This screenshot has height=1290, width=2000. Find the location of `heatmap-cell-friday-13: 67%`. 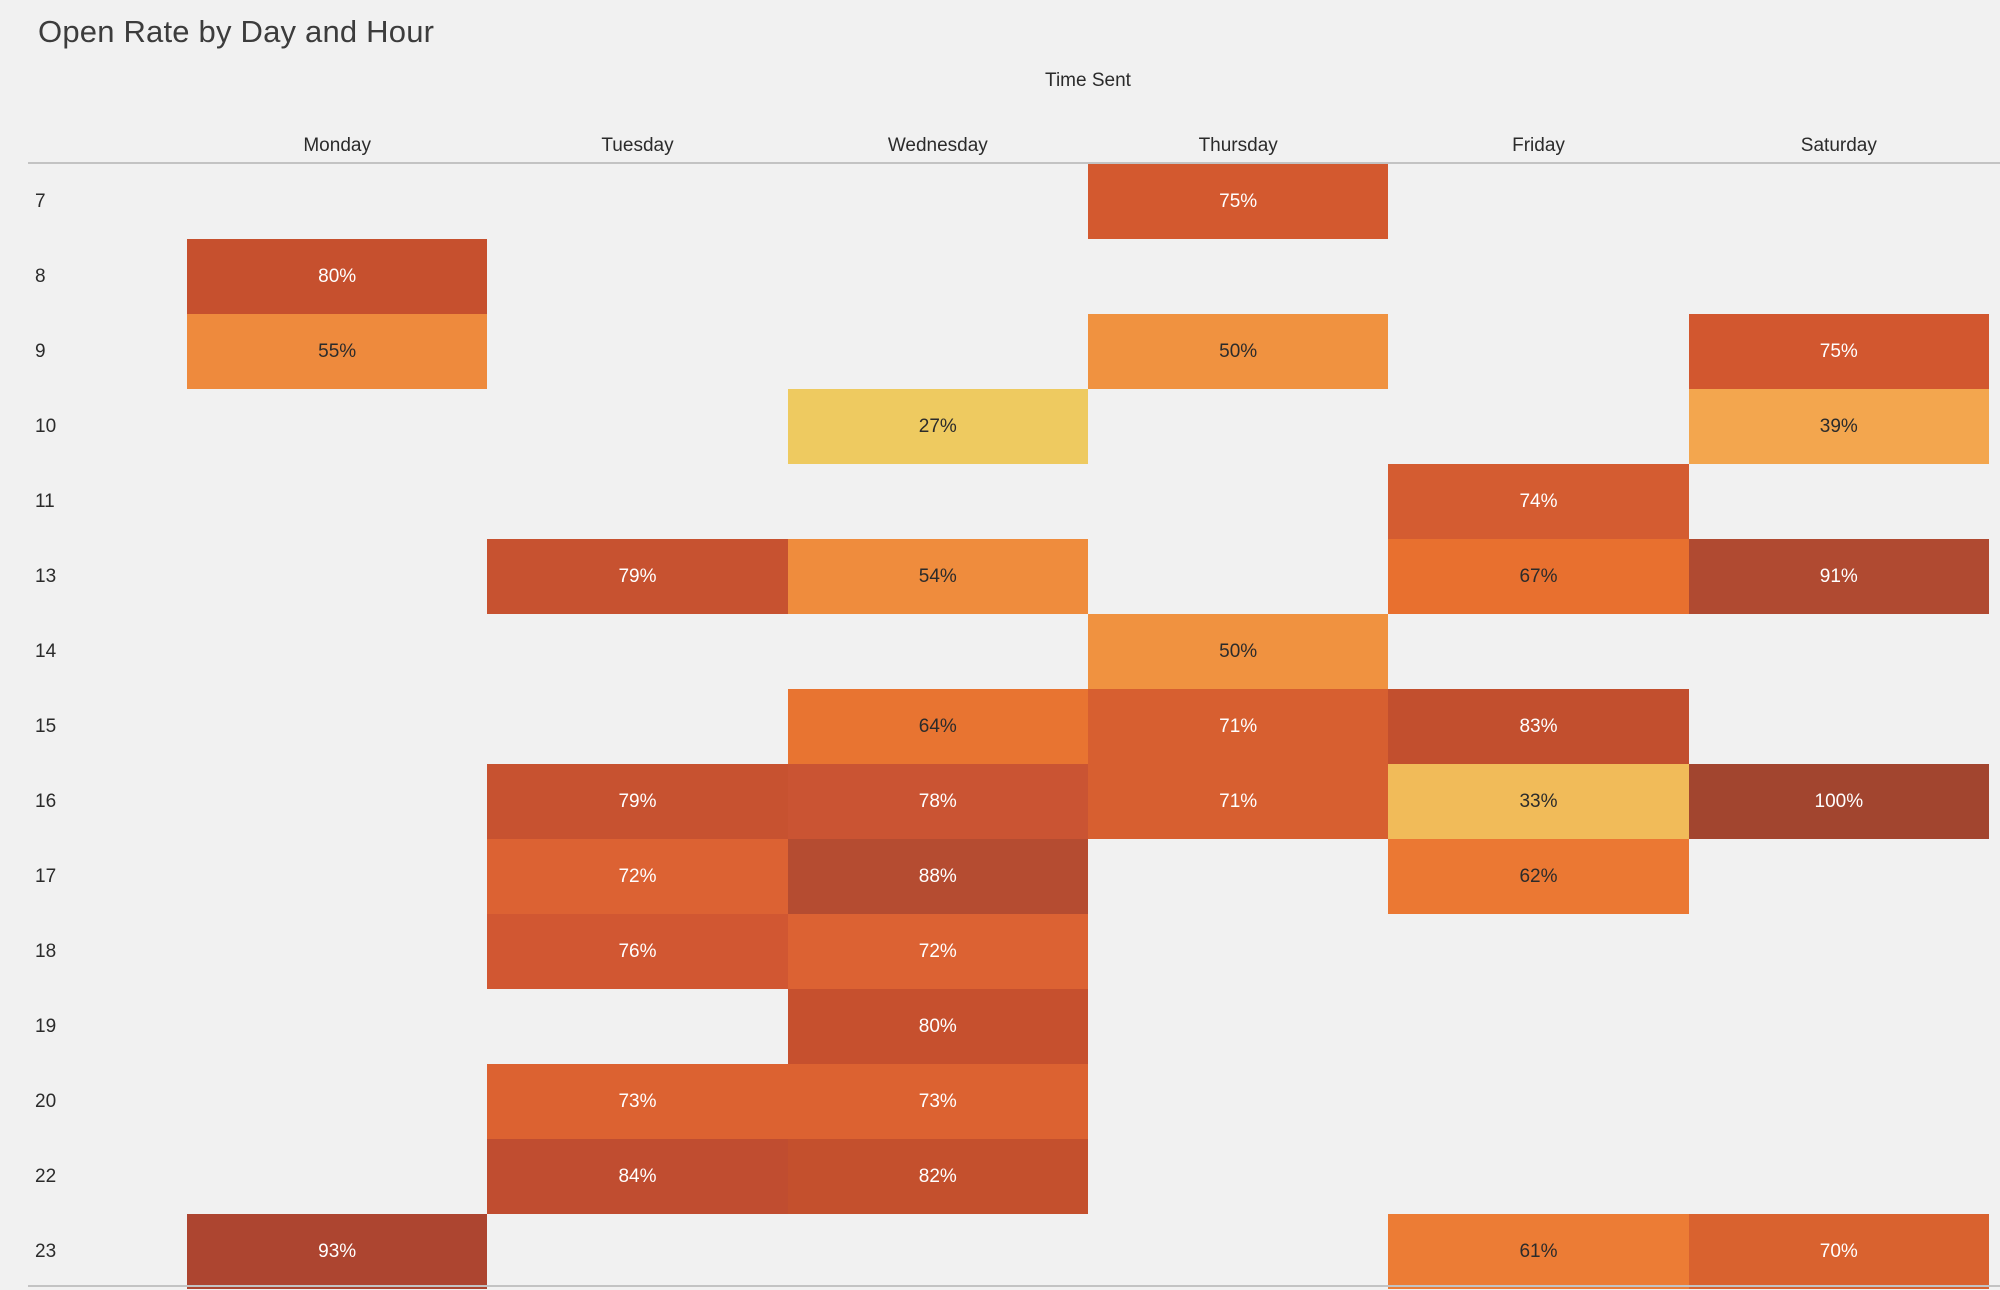

heatmap-cell-friday-13: 67% is located at coordinates (1538, 576).